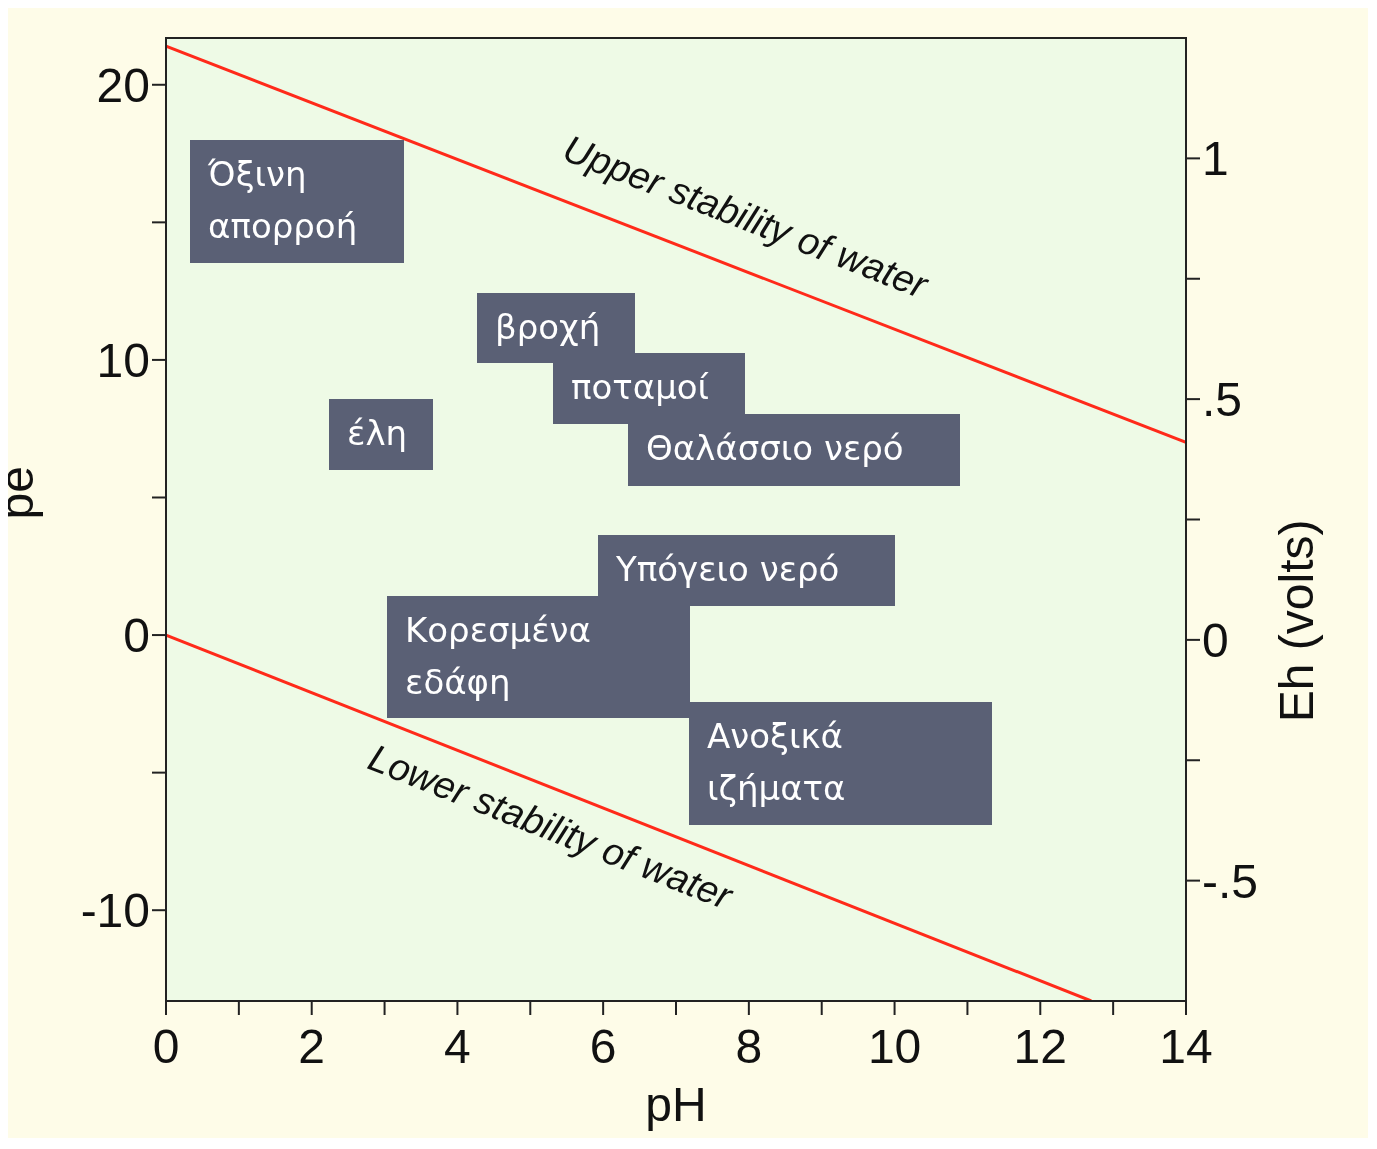 The image size is (1377, 1149). Describe the element at coordinates (775, 448) in the screenshot. I see `annotation: Θαλάσσιο νερό` at that location.